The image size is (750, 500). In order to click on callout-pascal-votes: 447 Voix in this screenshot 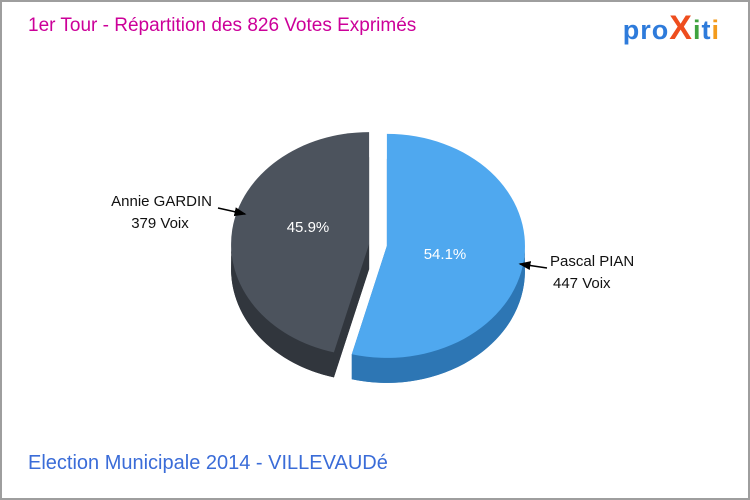, I will do `click(582, 283)`.